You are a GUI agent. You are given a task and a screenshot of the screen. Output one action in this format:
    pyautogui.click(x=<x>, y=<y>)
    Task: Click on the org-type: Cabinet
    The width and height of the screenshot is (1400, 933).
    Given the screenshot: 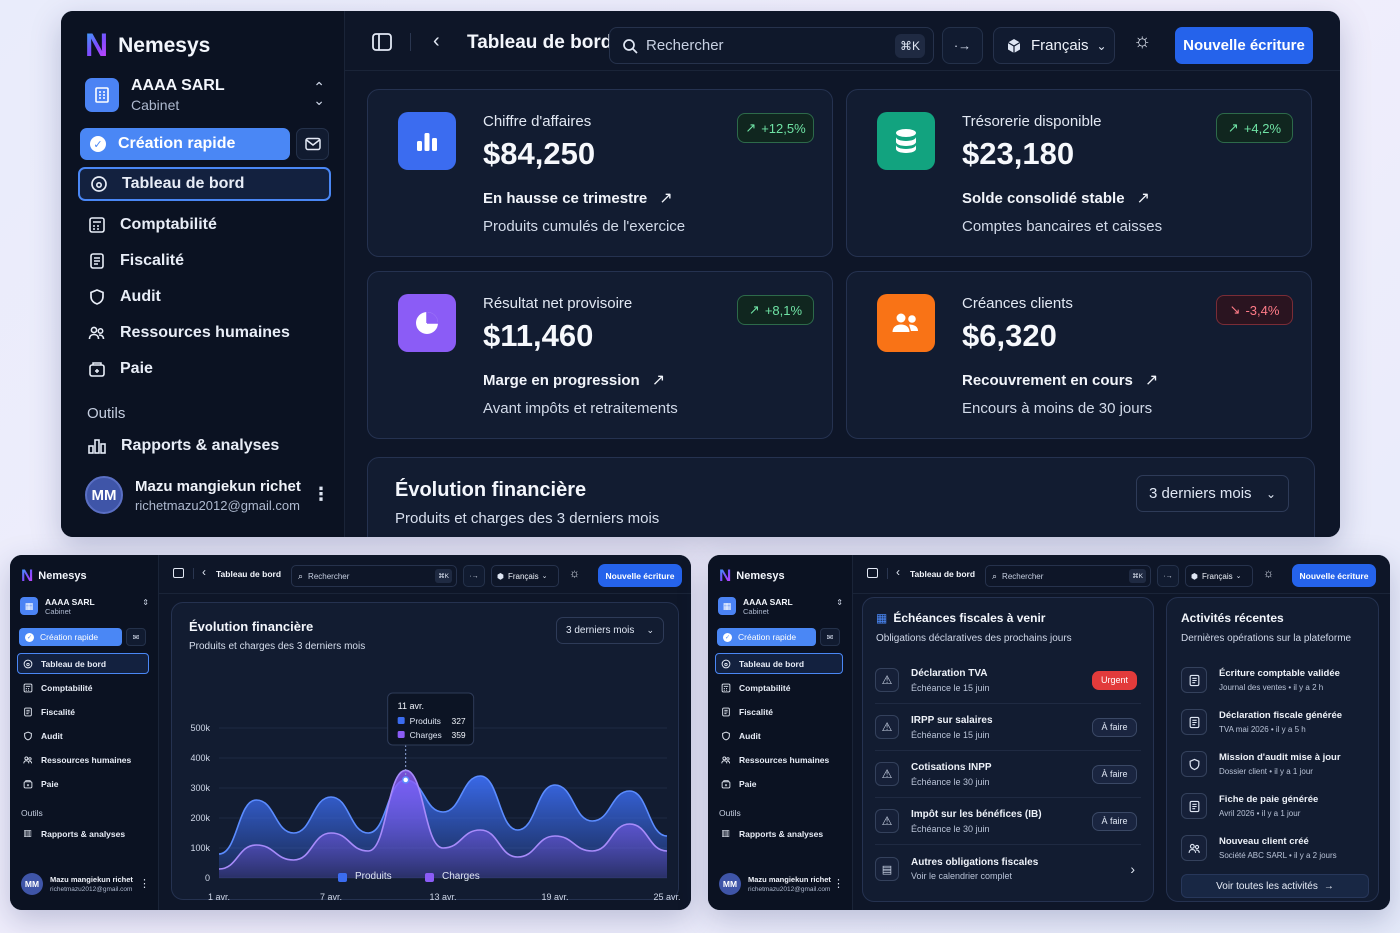 What is the action you would take?
    pyautogui.click(x=155, y=105)
    